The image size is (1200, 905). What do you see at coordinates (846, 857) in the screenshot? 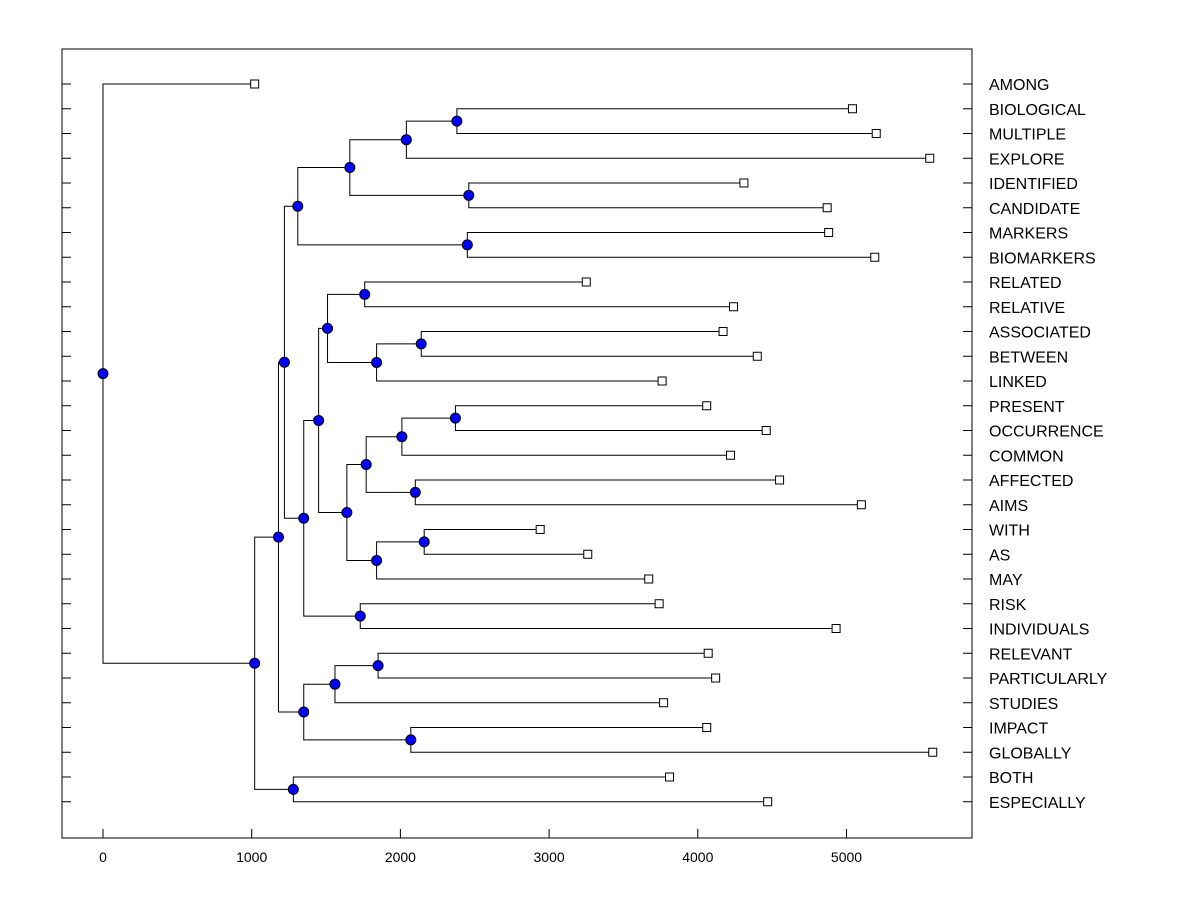
I see `x-tick-label: 5000` at bounding box center [846, 857].